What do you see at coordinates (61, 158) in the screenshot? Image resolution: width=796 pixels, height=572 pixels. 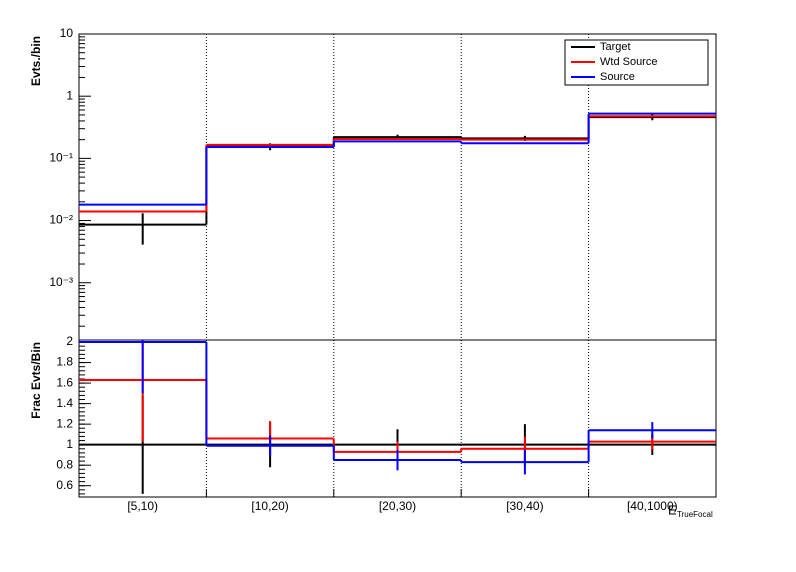 I see `y-tick-label: 10⁻¹` at bounding box center [61, 158].